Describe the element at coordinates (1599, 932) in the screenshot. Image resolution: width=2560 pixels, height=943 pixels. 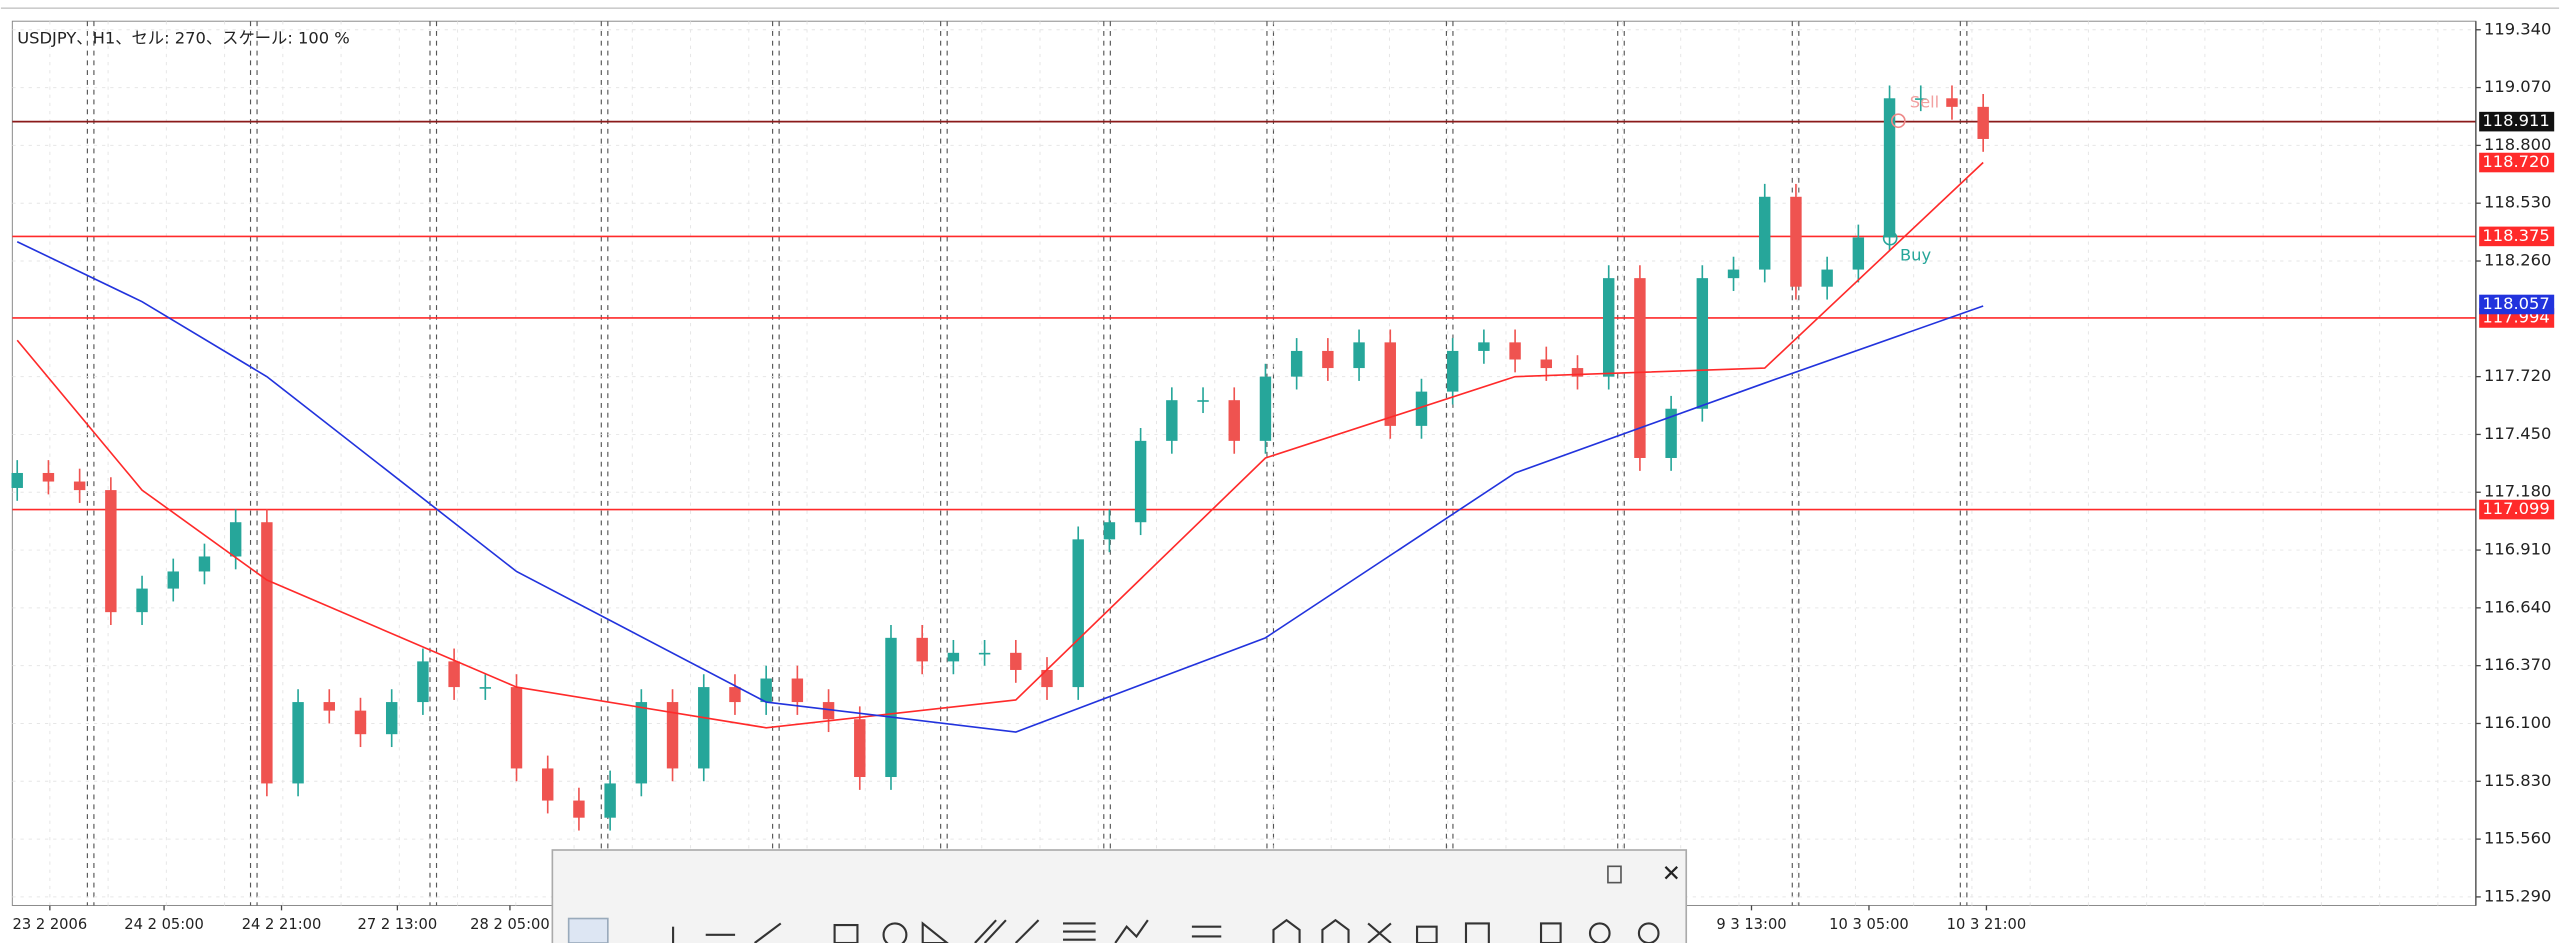
I see `tool-settings` at that location.